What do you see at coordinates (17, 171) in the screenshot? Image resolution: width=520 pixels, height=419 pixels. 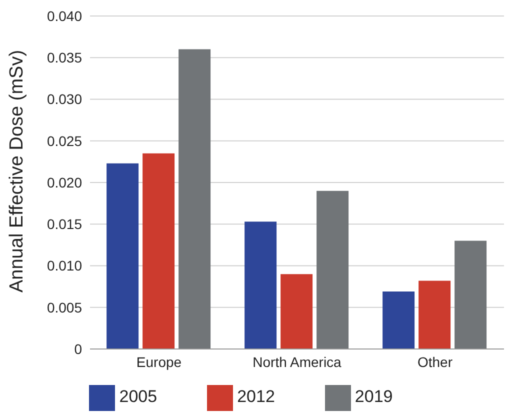 I see `y-axis-title: Annual Effective Dose (mSv)` at bounding box center [17, 171].